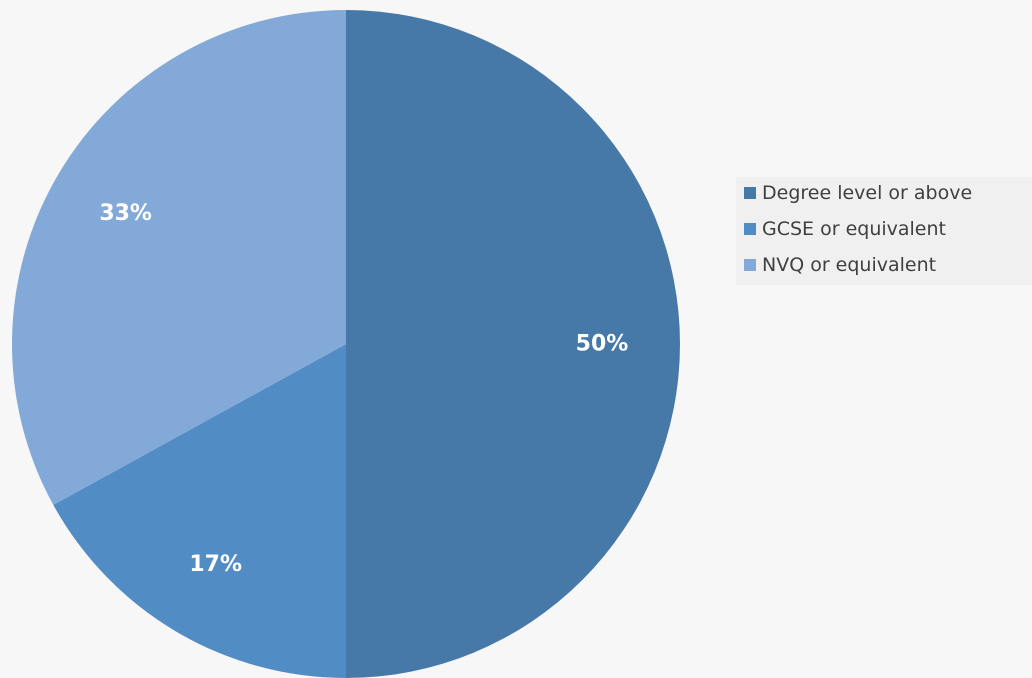 The height and width of the screenshot is (678, 1032). I want to click on legend-item: Degree level or above, so click(858, 193).